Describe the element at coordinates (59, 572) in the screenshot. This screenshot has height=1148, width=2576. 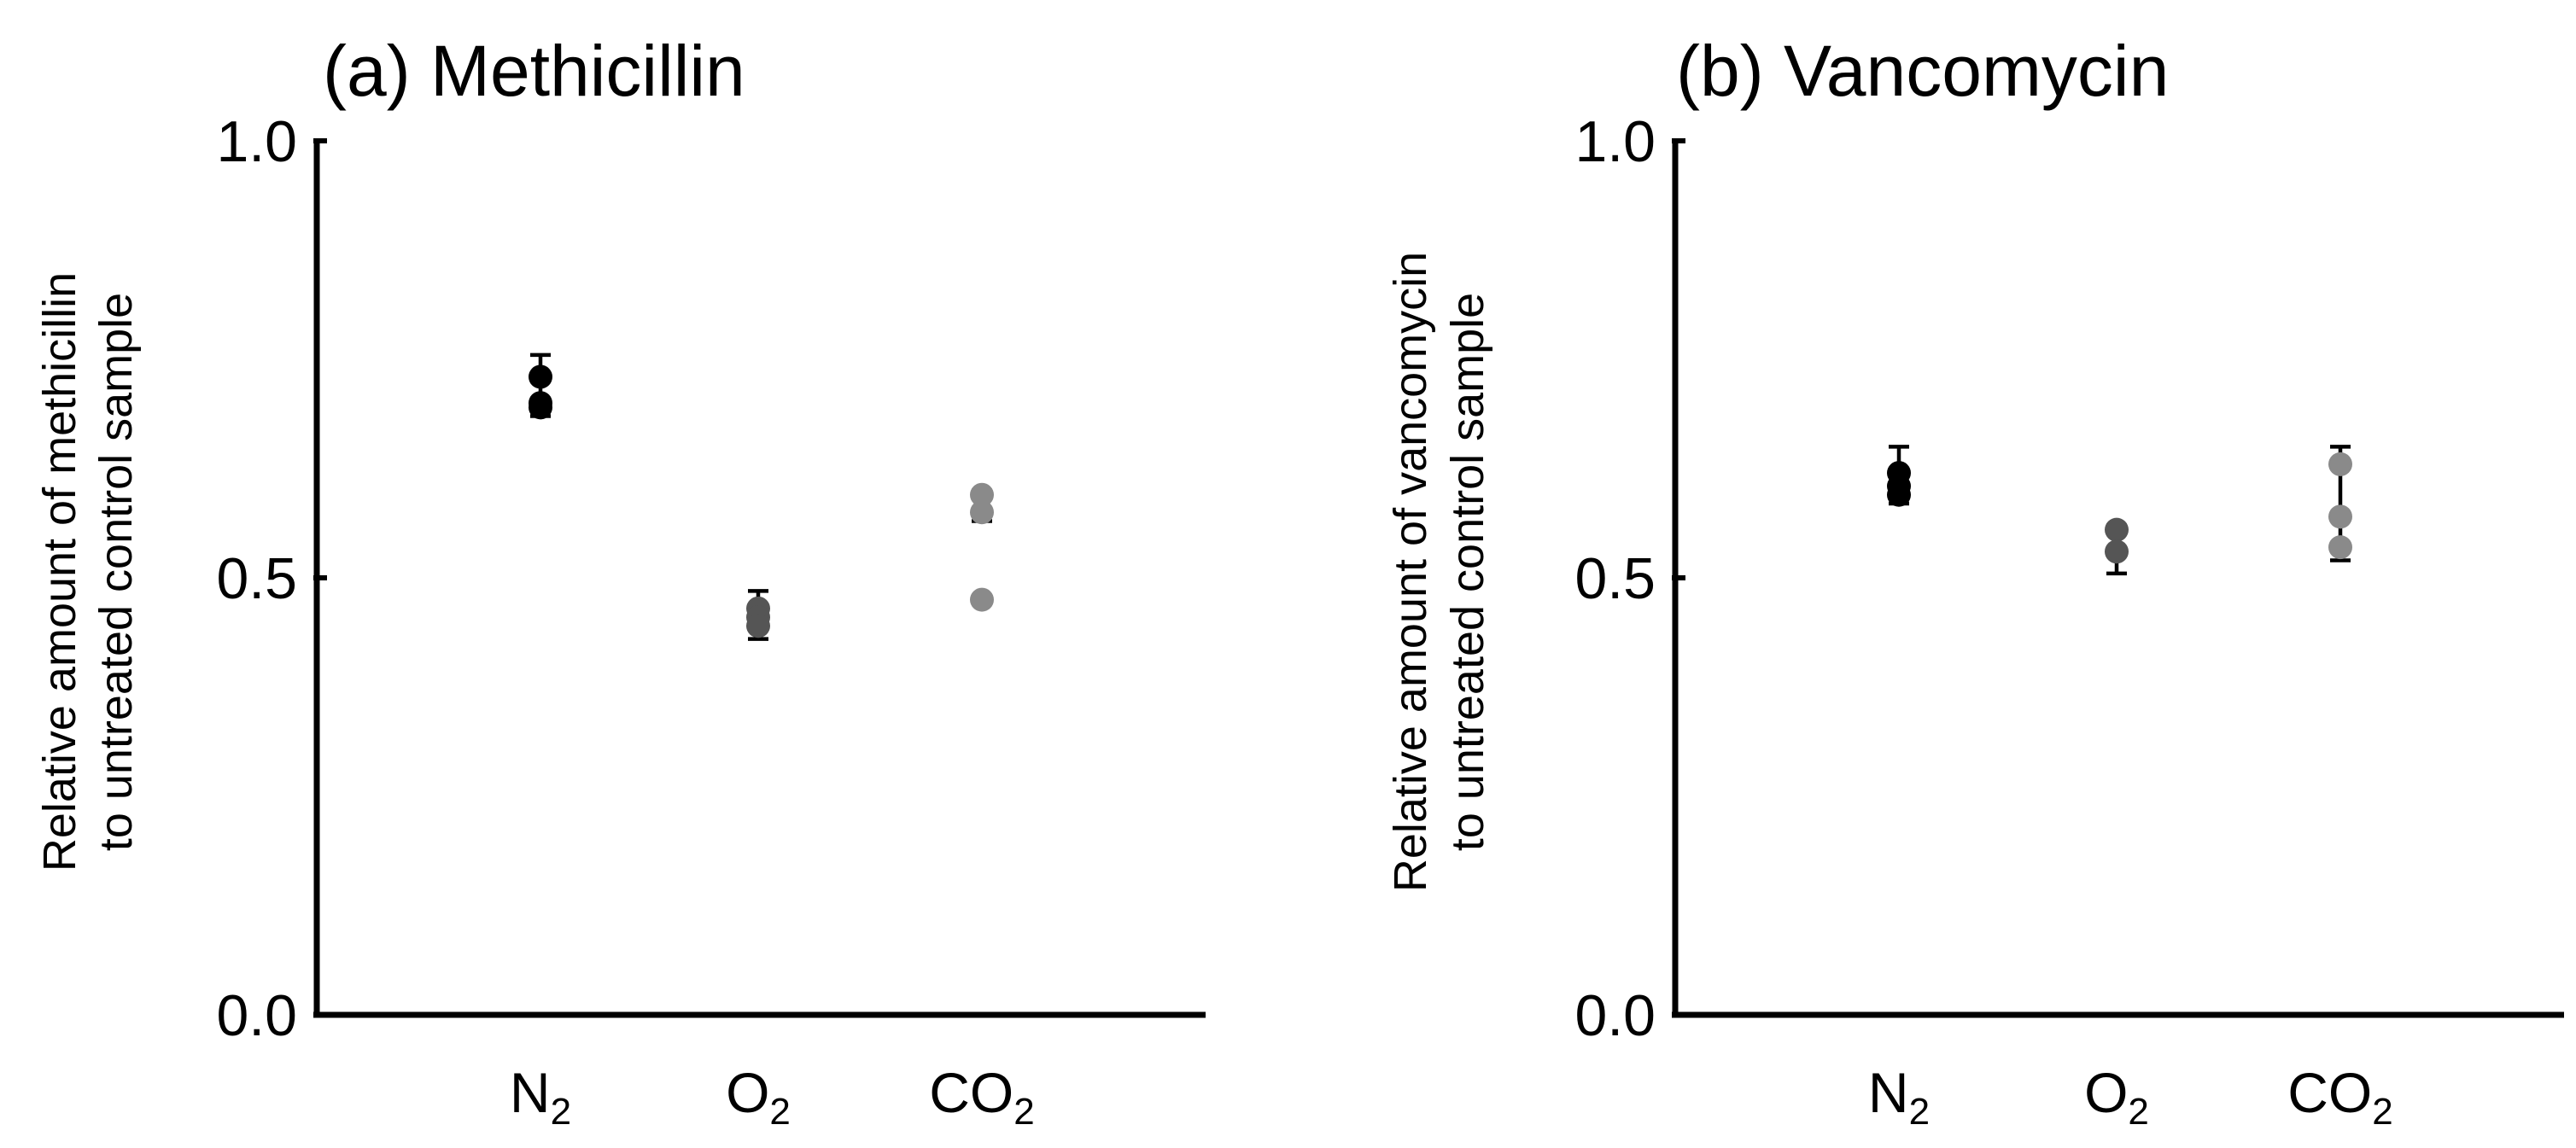
I see `y-axis-label-line-1: Relative amount of methicillin` at that location.